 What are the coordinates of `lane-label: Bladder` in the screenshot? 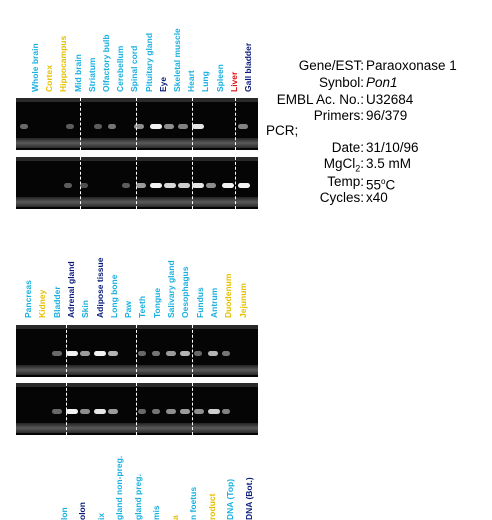 It's located at (56, 302).